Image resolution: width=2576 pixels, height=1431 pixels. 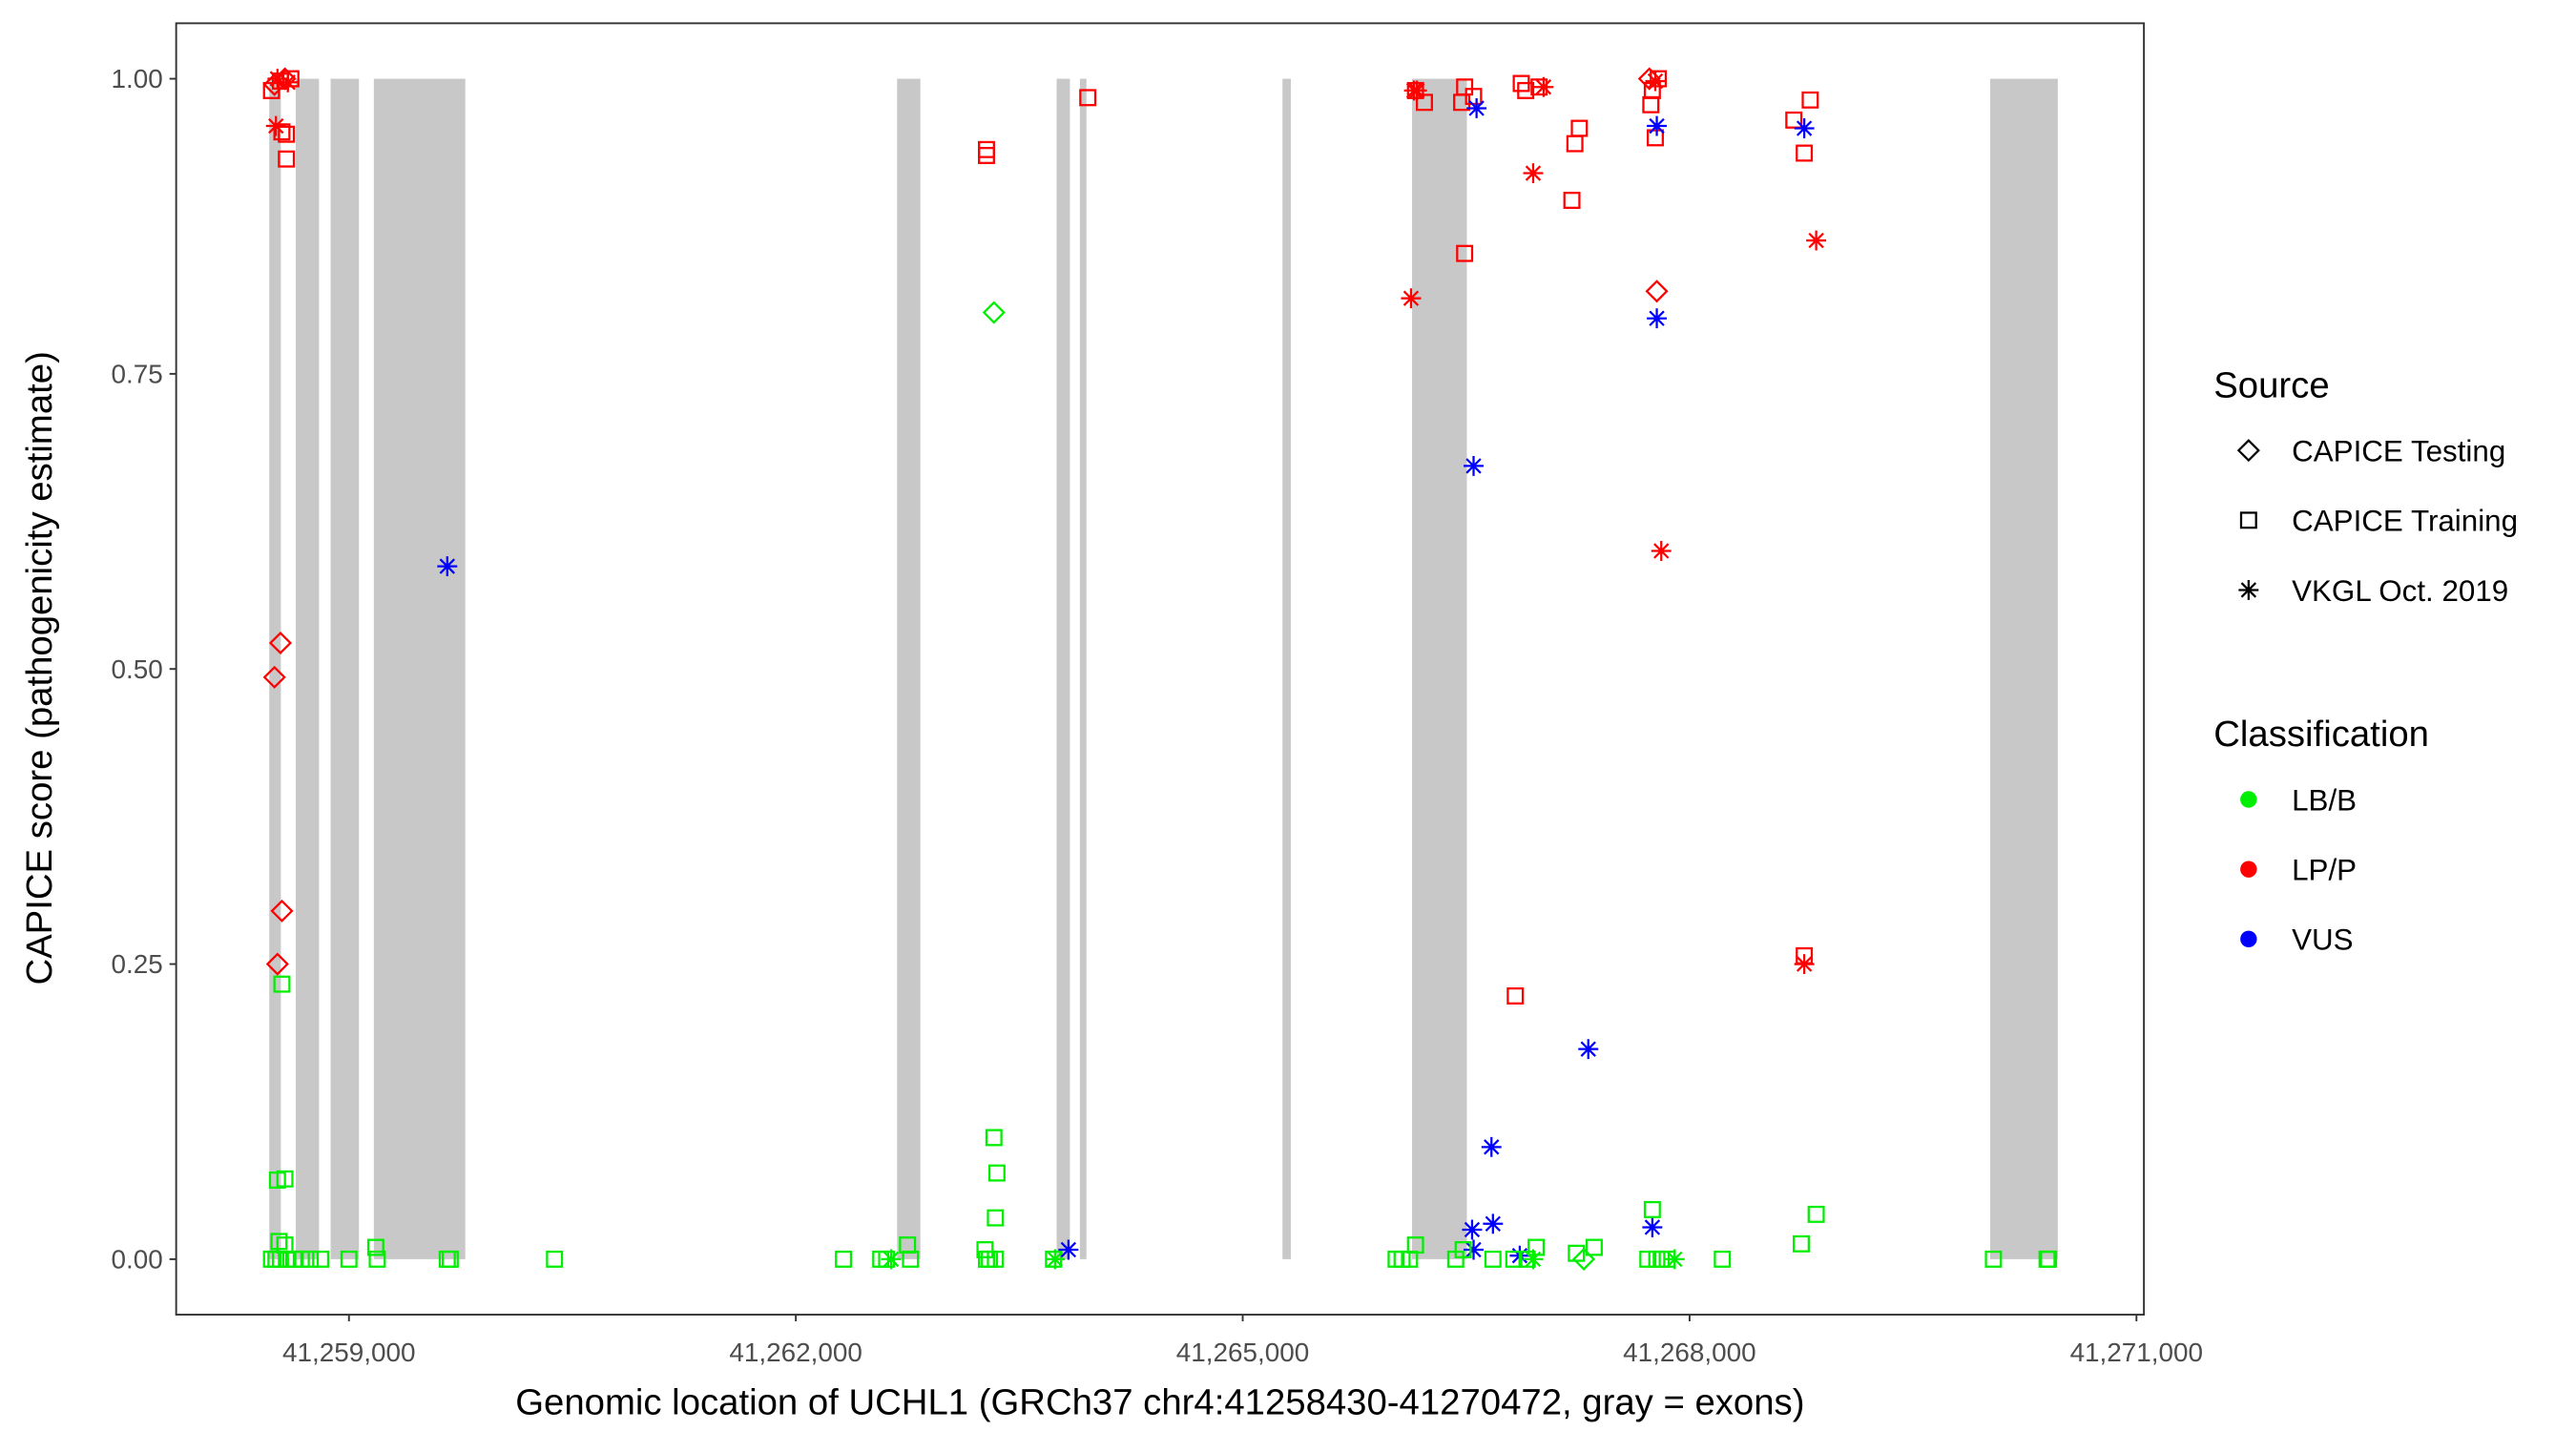 I want to click on y-axis-title: CAPICE score (pathogenicity estimate), so click(x=39, y=668).